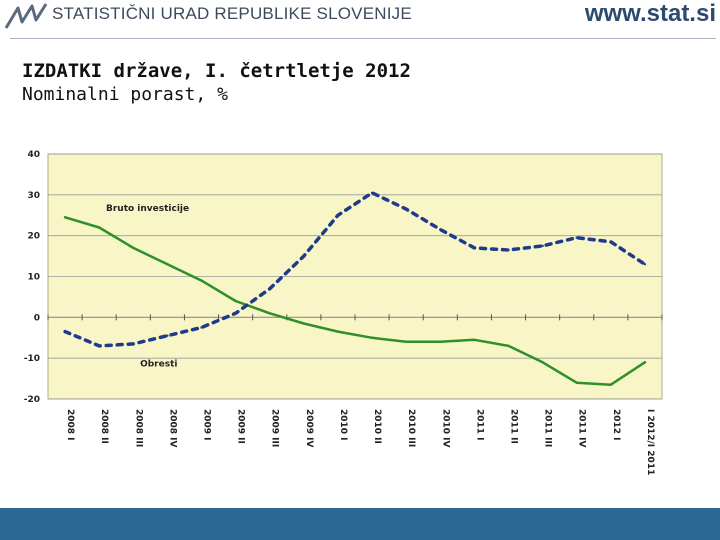 The width and height of the screenshot is (720, 540). Describe the element at coordinates (26, 16) in the screenshot. I see `sors-logo-icon` at that location.